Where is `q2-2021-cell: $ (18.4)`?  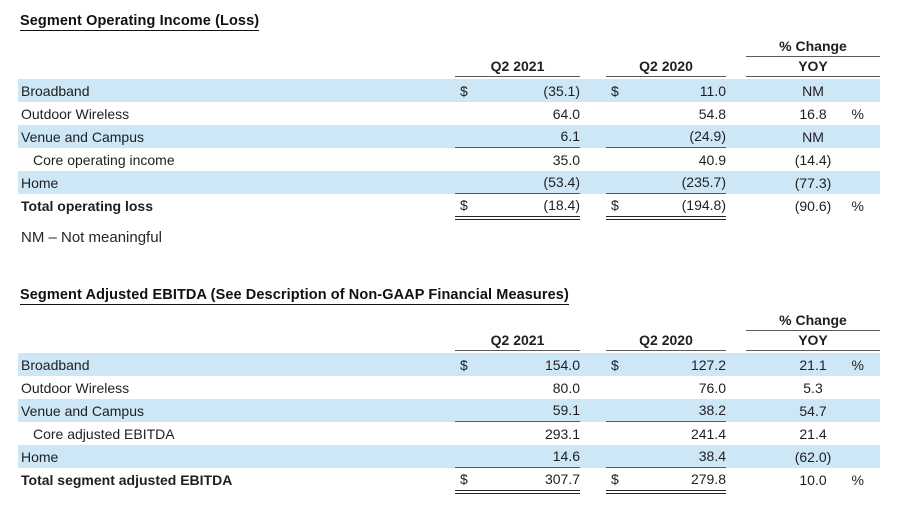
q2-2021-cell: $ (18.4) is located at coordinates (517, 207).